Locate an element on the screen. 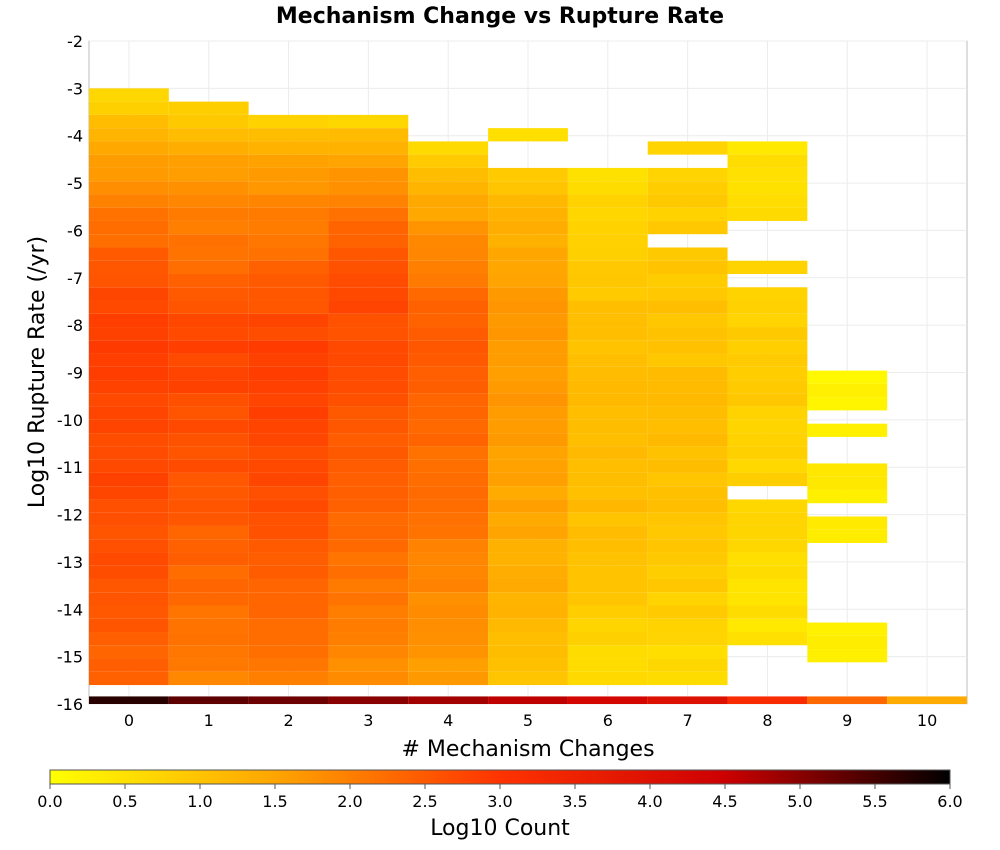 This screenshot has width=1000, height=850. y-tick-label: -13 is located at coordinates (70, 562).